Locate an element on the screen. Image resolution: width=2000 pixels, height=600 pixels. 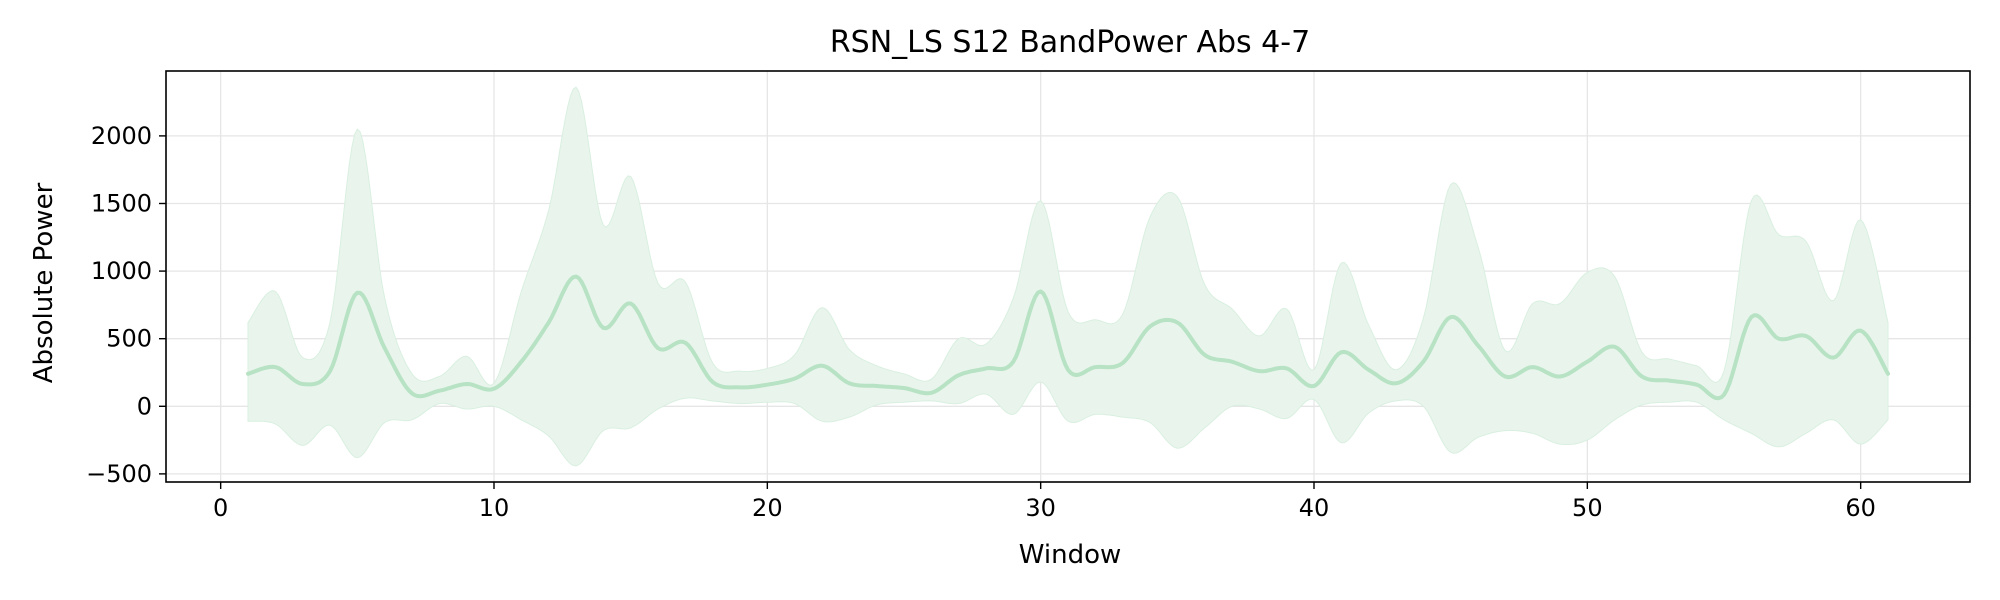
y-axis-ticks: −500 0 500 1000 1500 2000 is located at coordinates (126, 305).